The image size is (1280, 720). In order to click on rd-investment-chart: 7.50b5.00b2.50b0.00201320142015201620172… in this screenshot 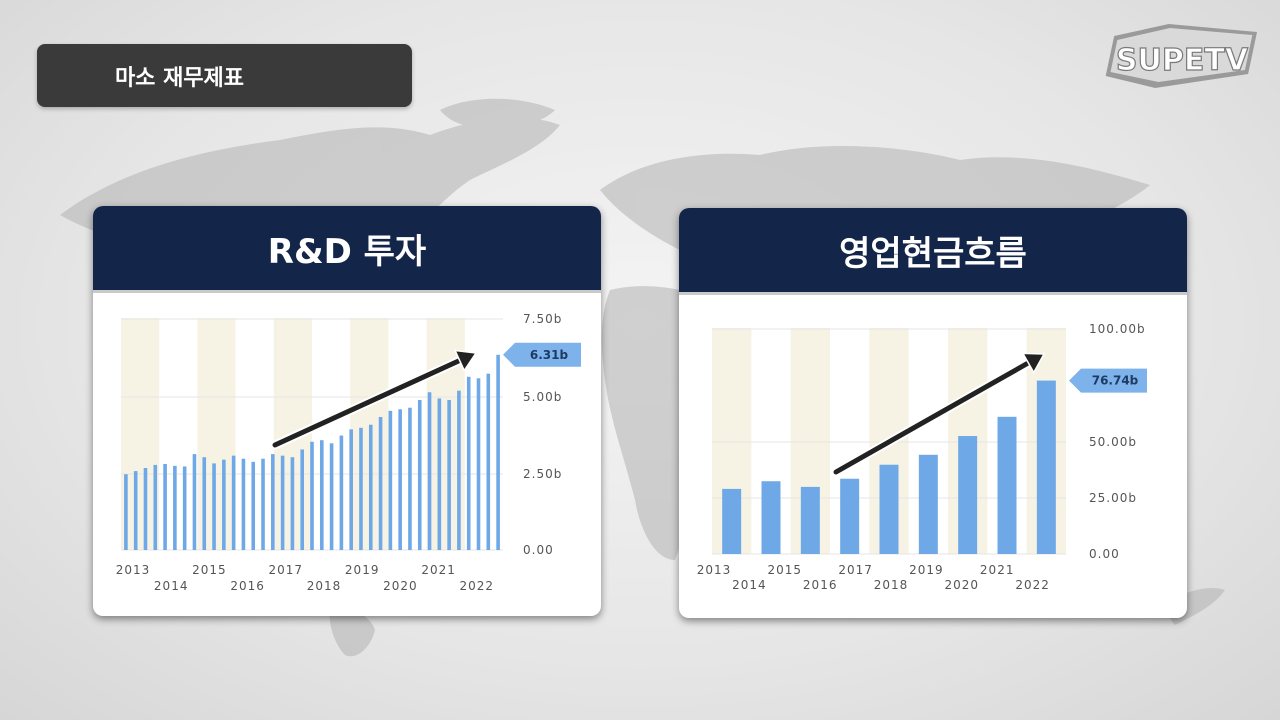, I will do `click(348, 452)`.